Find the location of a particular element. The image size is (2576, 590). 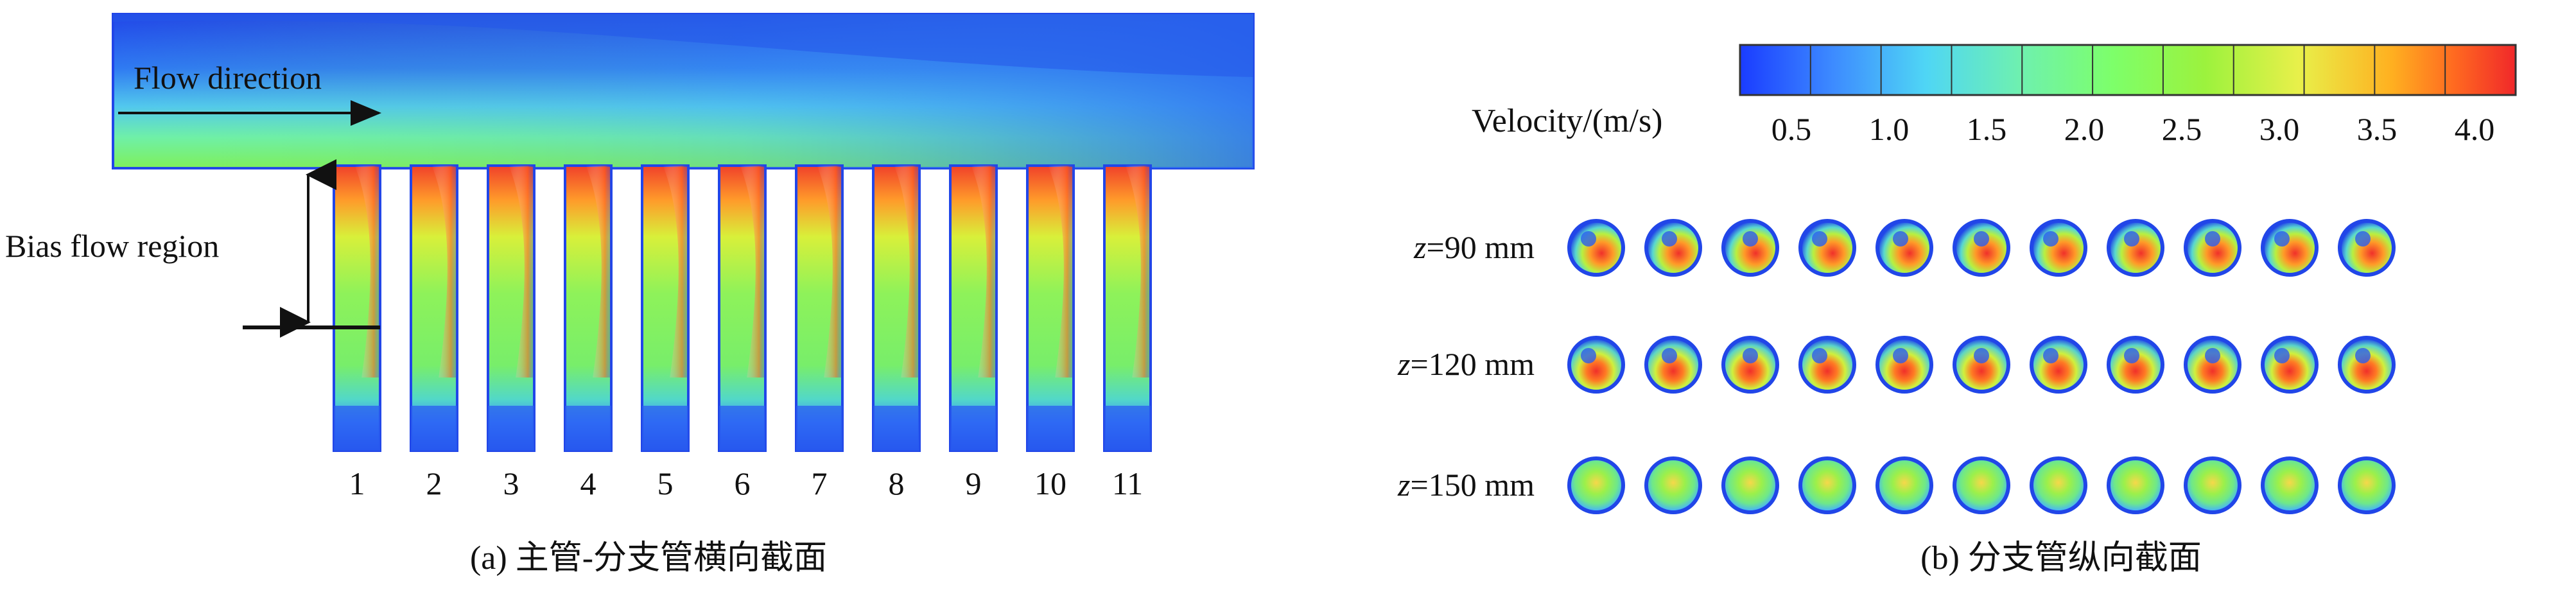

legend-tick-labels: 0.5 1.0 1.5 2.0 2.5 3.0 3.5 4.0 is located at coordinates (2133, 129).